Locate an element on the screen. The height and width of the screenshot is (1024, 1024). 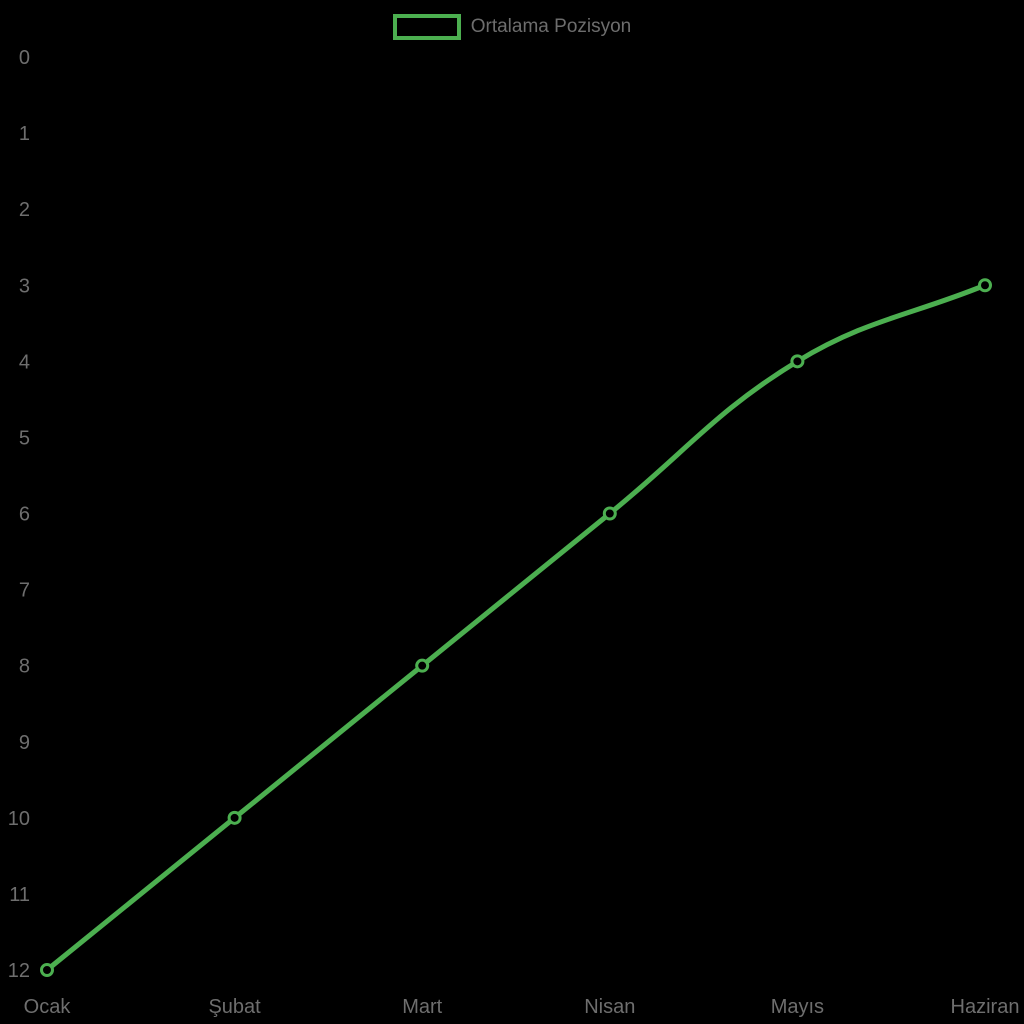
x-axis-category-label: Mayıs is located at coordinates (797, 1007).